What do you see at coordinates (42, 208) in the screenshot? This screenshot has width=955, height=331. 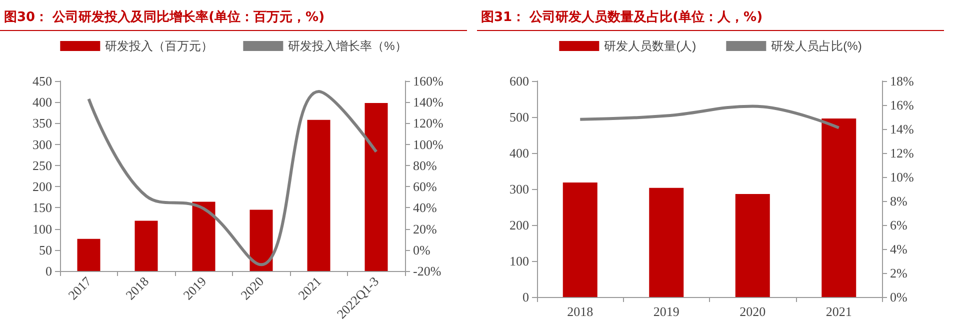 I see `y-tick-label: 150` at bounding box center [42, 208].